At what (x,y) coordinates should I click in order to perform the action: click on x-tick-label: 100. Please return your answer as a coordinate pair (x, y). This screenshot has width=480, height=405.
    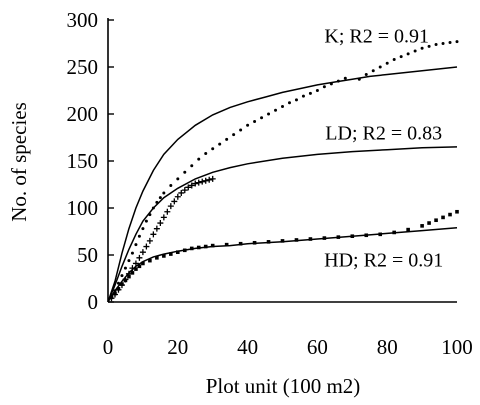
    Looking at the image, I should click on (457, 347).